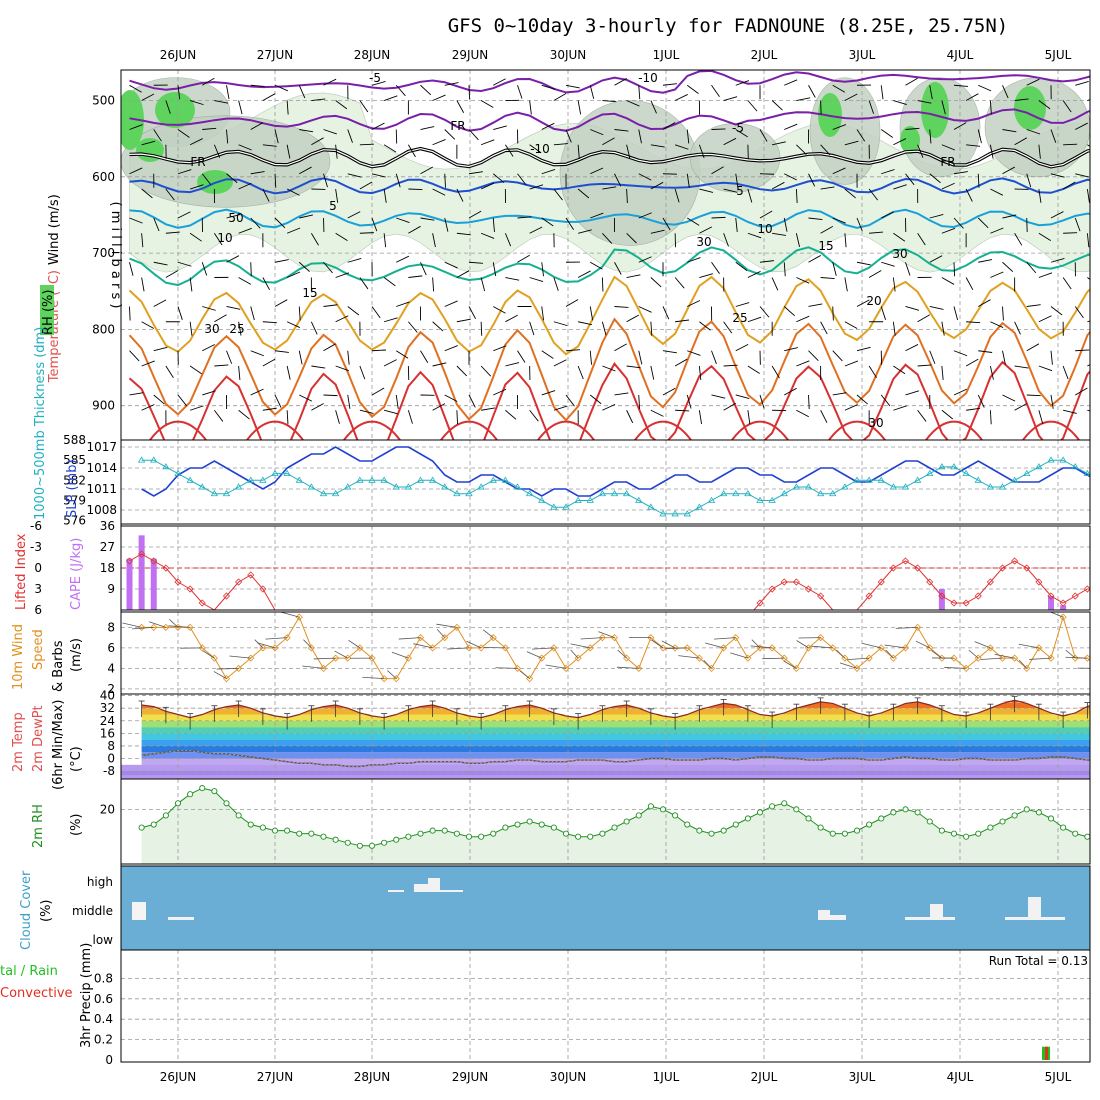  What do you see at coordinates (764, 1077) in the screenshot?
I see `bottom-date-label: 2JUL` at bounding box center [764, 1077].